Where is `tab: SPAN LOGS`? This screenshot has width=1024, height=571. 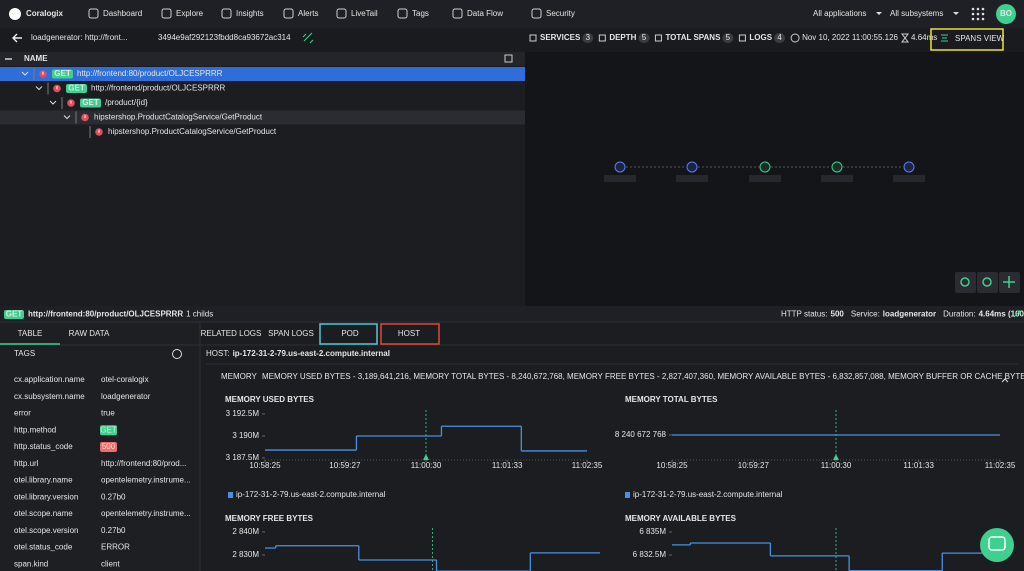
tab: SPAN LOGS is located at coordinates (291, 333).